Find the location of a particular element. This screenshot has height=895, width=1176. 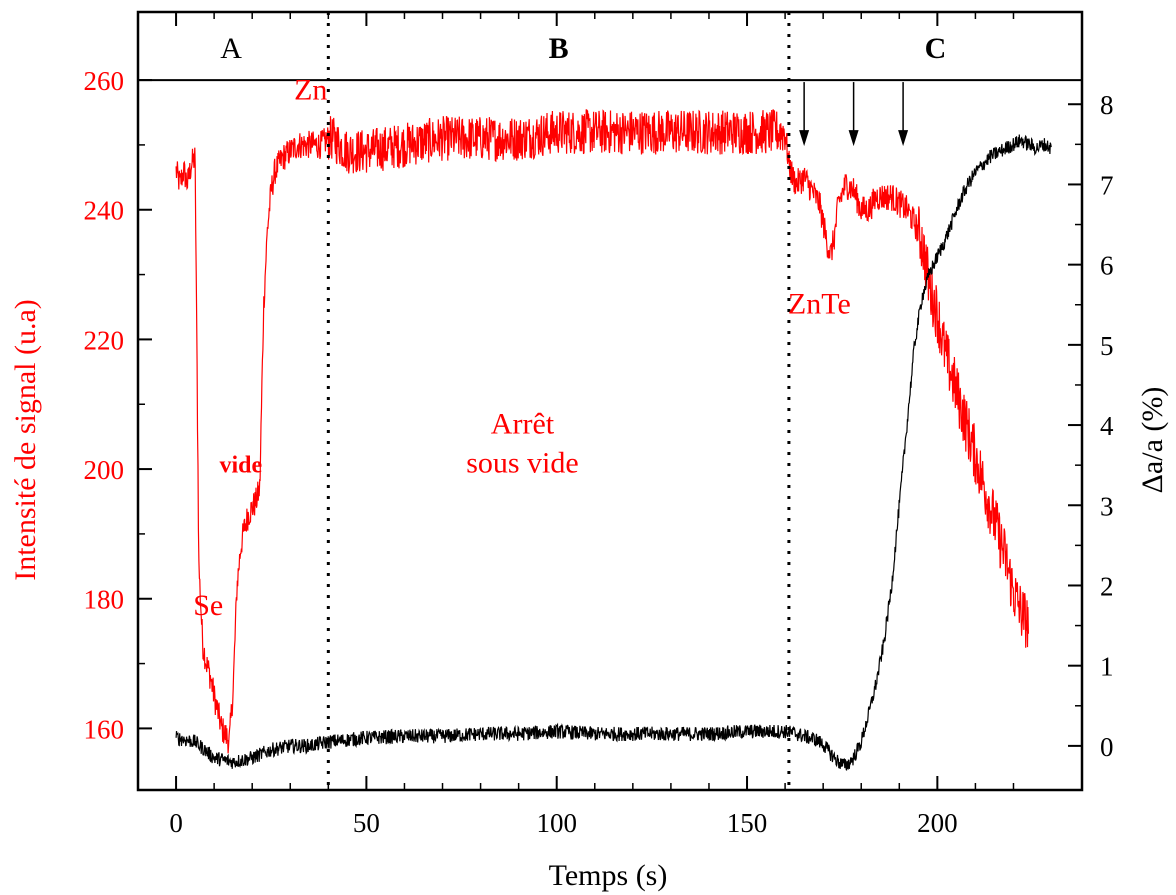

x-tick-label: 200 is located at coordinates (937, 823).